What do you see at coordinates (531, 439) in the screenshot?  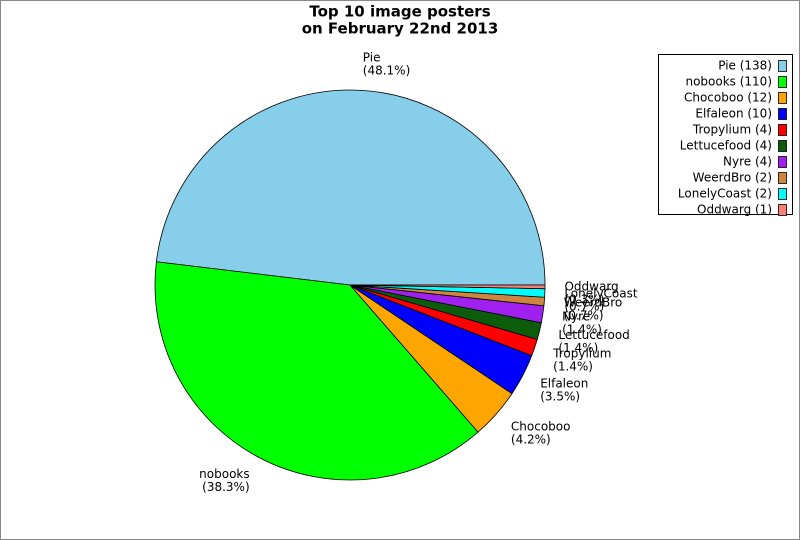 I see `slice-value-label: (4.2%)` at bounding box center [531, 439].